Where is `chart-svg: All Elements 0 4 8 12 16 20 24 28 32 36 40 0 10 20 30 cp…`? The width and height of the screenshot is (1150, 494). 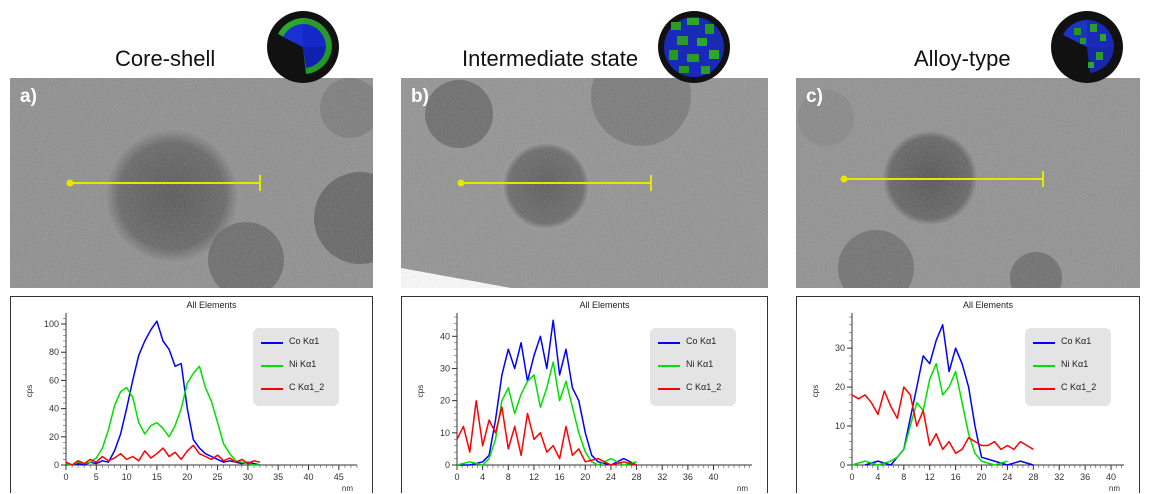
chart-svg: All Elements 0 4 8 12 16 20 24 28 32 36 40 0 10 20 30 cp… is located at coordinates (967, 396).